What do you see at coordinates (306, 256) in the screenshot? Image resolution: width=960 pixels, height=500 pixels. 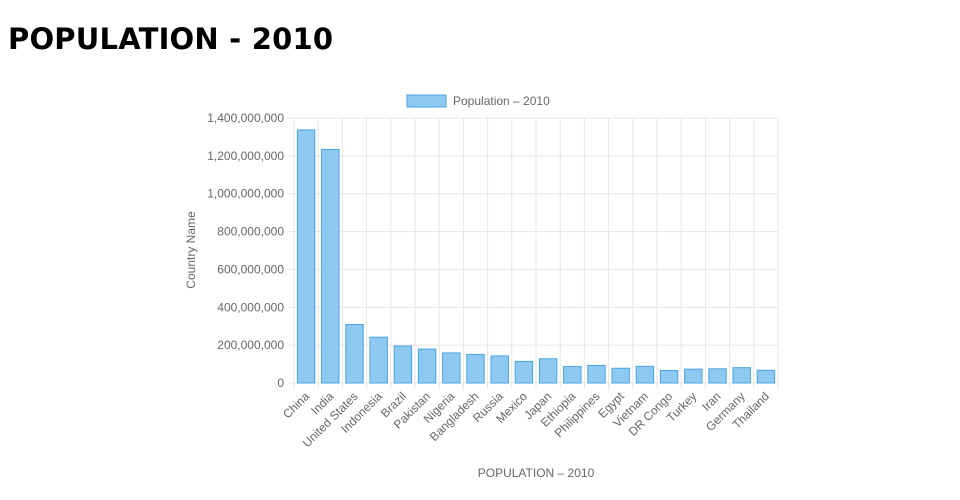 I see `bar-china` at bounding box center [306, 256].